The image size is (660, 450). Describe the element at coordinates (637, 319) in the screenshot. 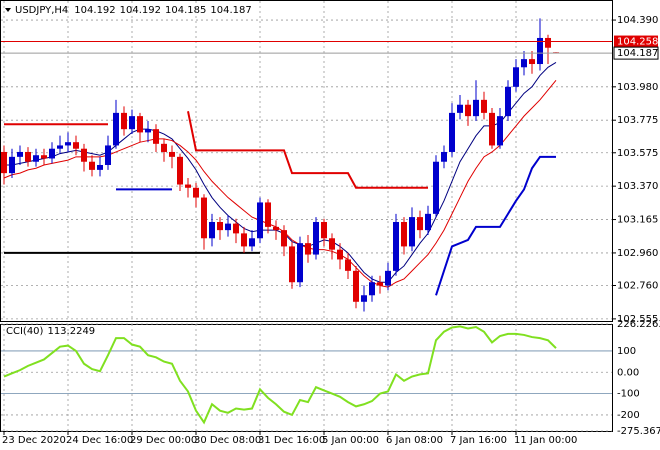

I see `y-tick-label: 102.555` at that location.